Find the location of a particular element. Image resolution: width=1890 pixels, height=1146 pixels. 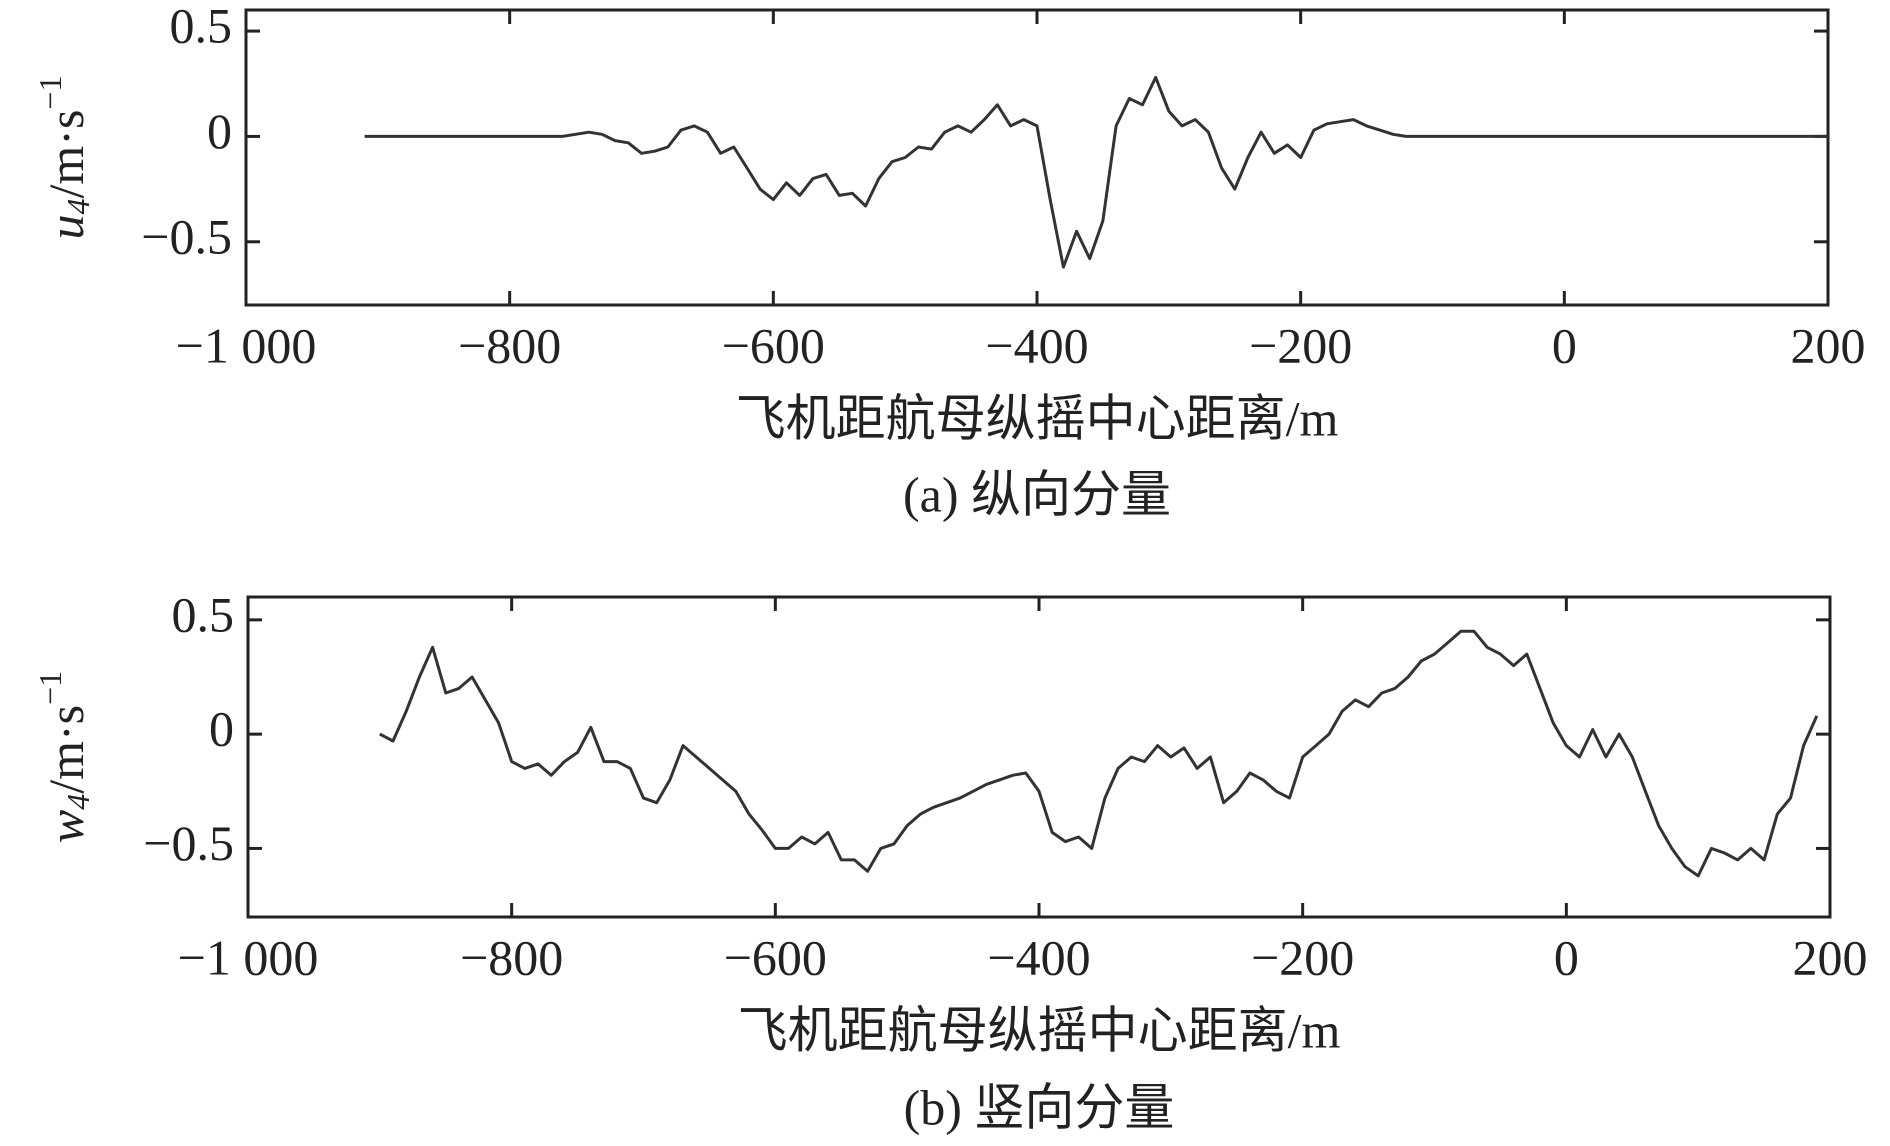

data-line is located at coordinates (1096, 172).